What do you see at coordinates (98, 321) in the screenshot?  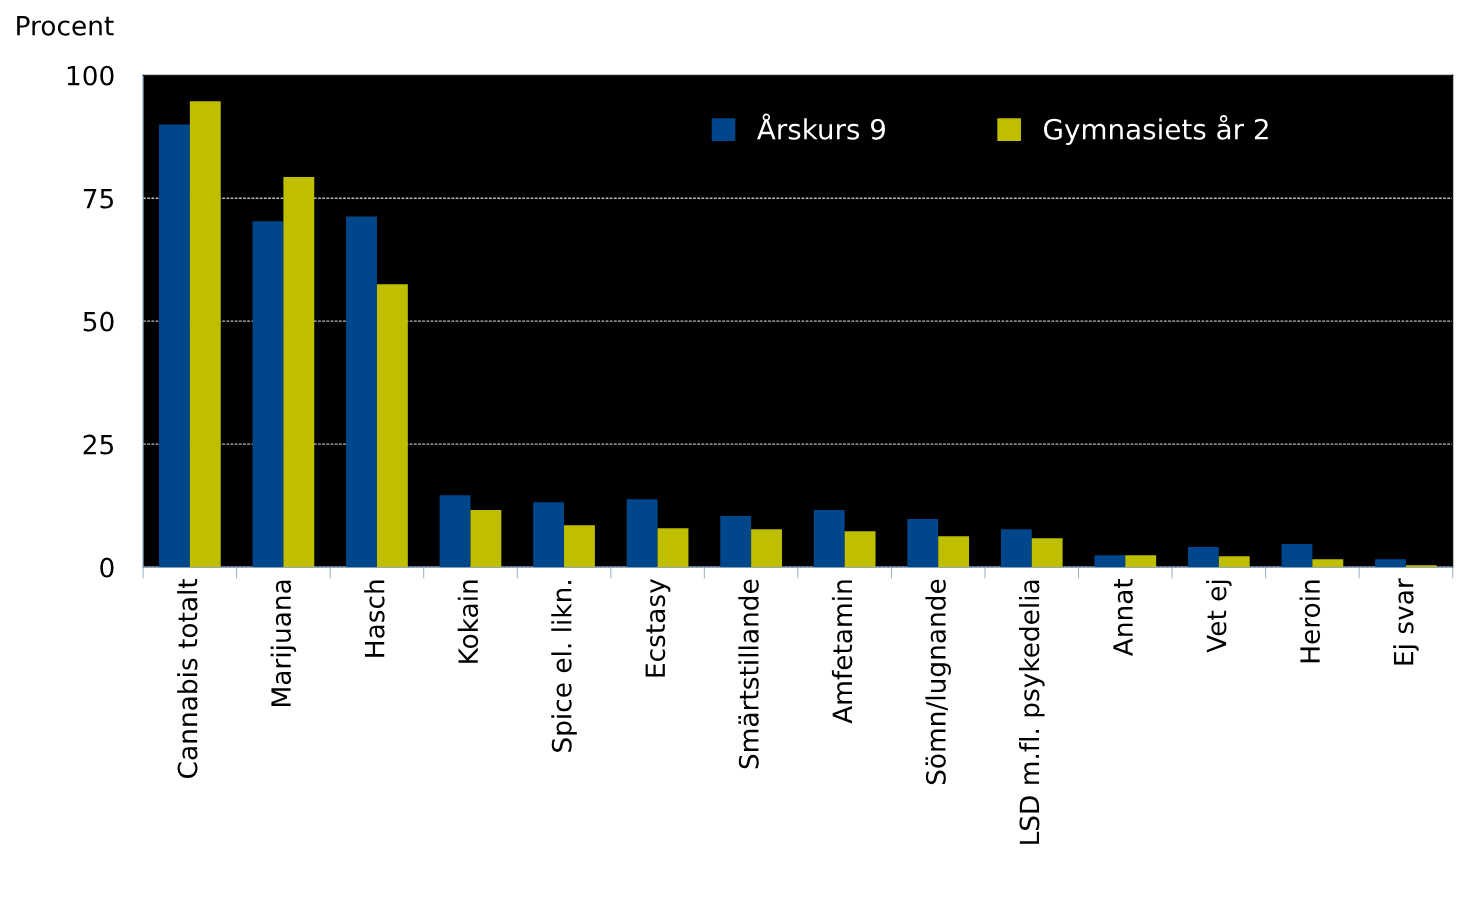 I see `y-tick-label: 50` at bounding box center [98, 321].